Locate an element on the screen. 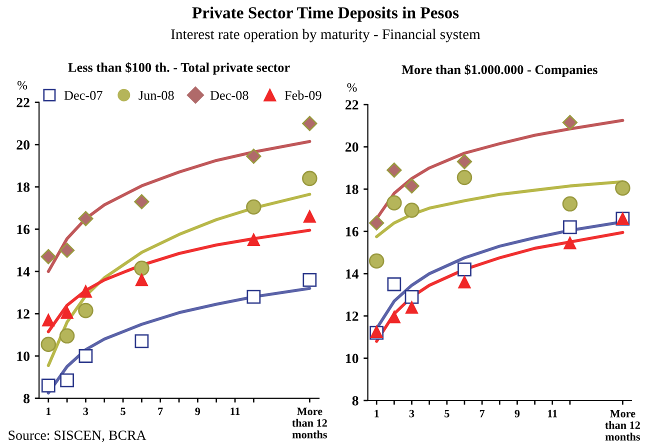  chart-title: Less than $100 th. - Total private sector is located at coordinates (179, 68).